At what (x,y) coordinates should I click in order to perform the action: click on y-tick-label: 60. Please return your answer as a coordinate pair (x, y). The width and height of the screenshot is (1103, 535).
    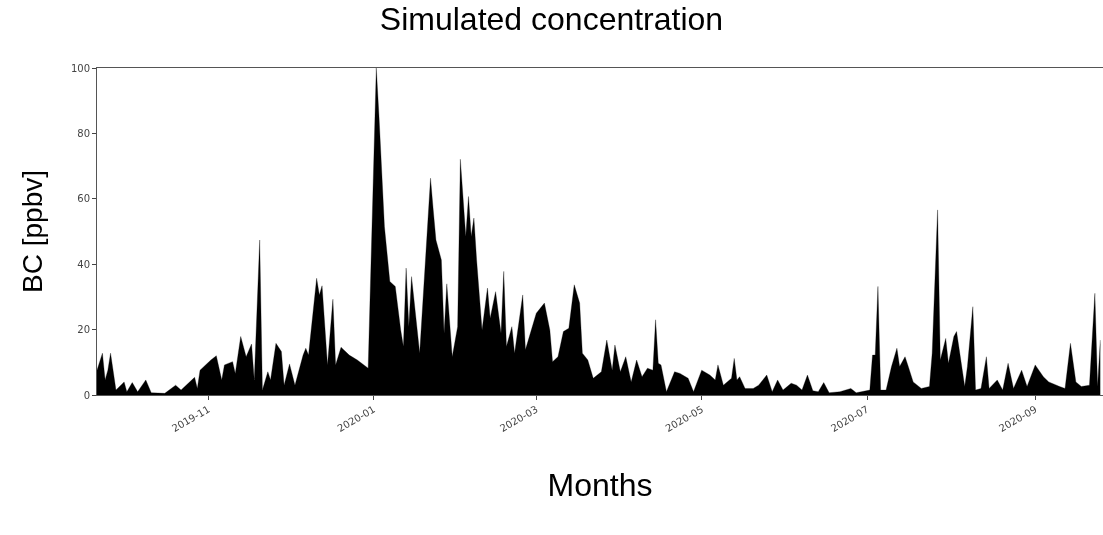
    Looking at the image, I should click on (83, 199).